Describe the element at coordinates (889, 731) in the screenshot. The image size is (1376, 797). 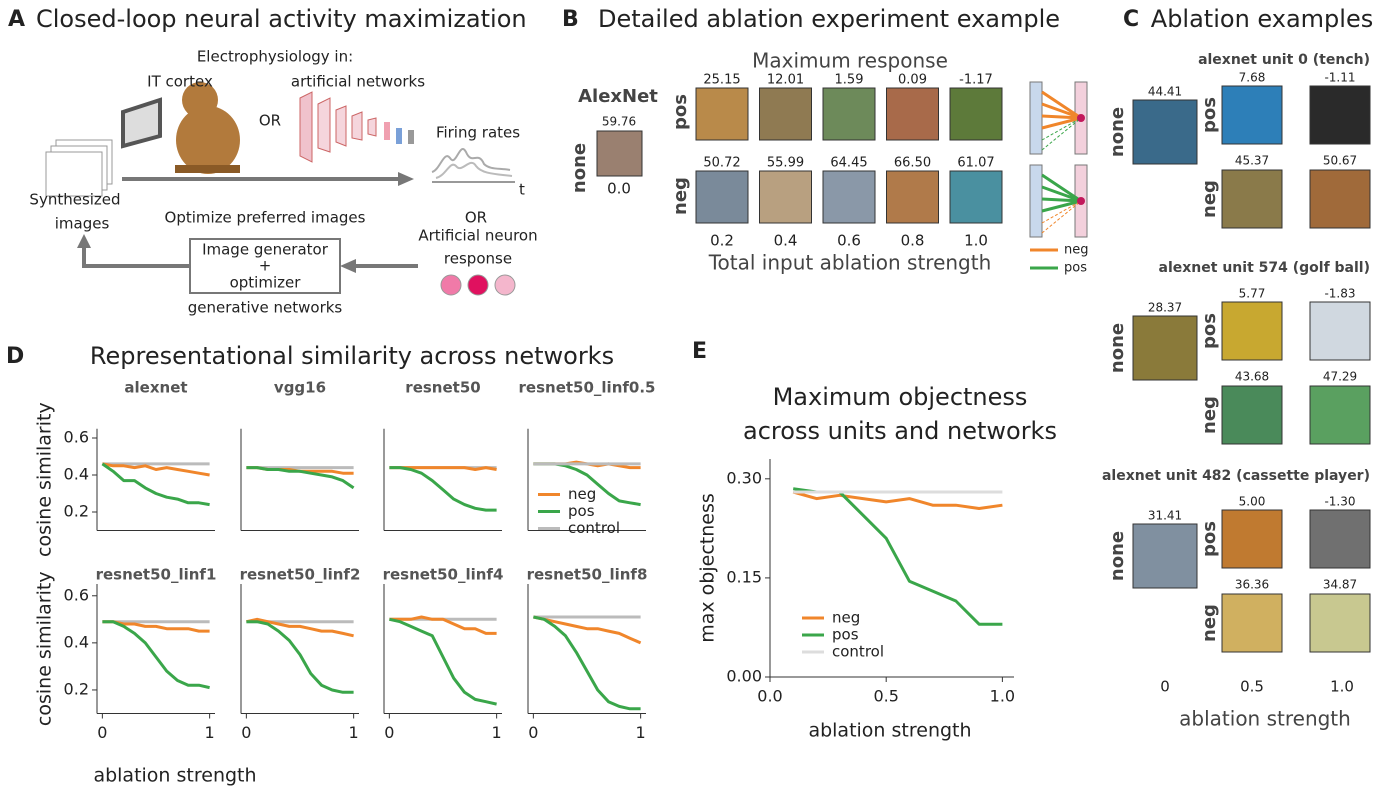
I see `axis-label: ablation strength` at that location.